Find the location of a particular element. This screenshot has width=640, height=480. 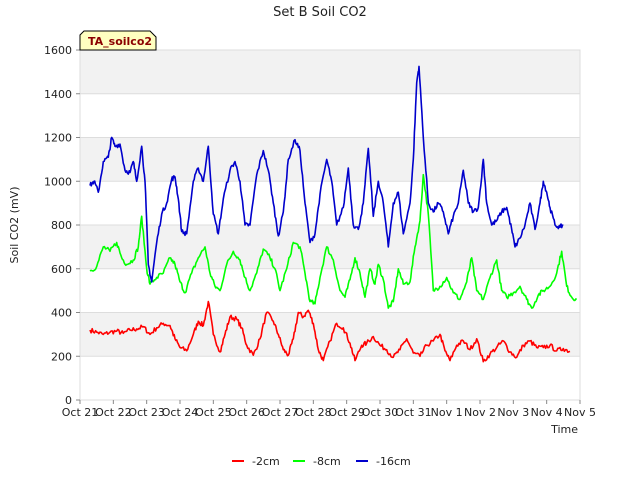

y-tick-label-7: 1400 is located at coordinates (58, 94).